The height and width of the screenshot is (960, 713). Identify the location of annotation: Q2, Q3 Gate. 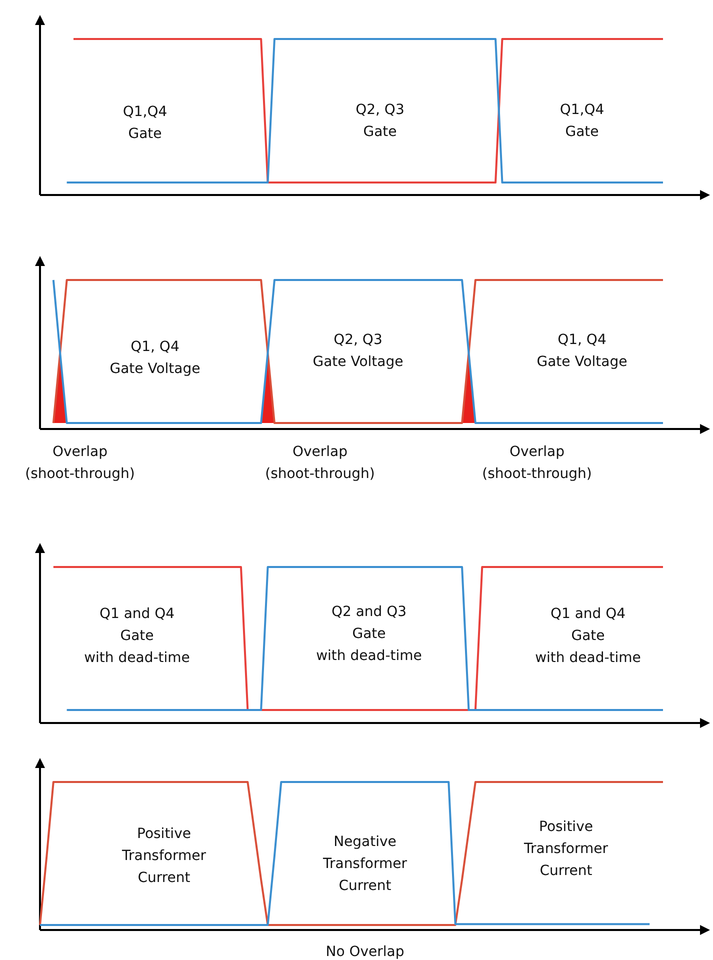
(380, 121).